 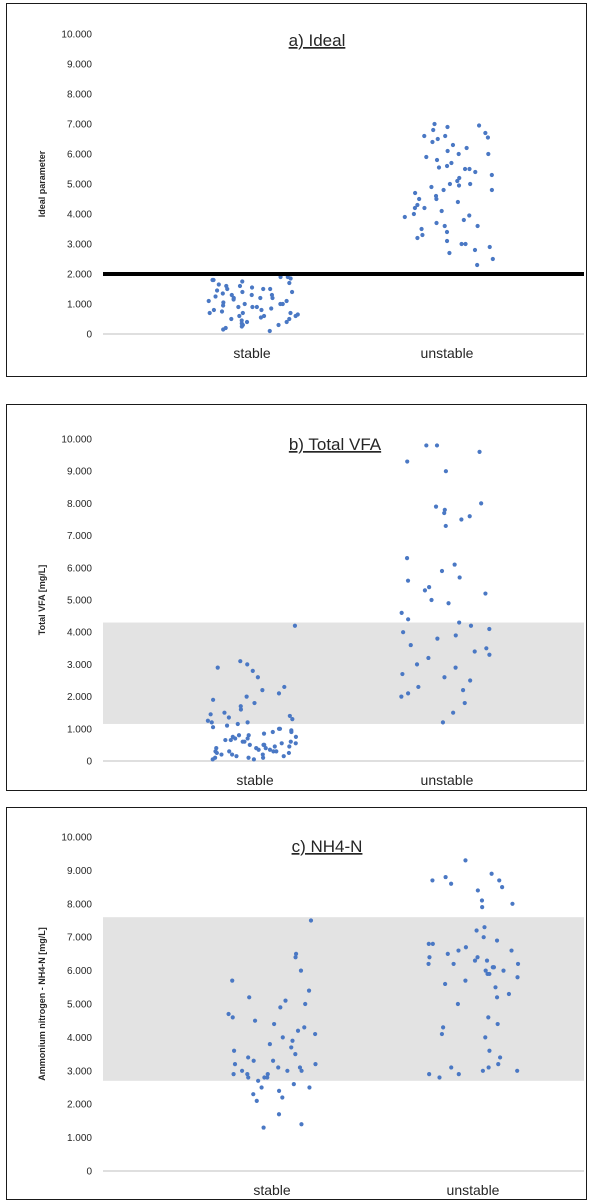 What do you see at coordinates (335, 444) in the screenshot?
I see `chart-title: b) Total VFA` at bounding box center [335, 444].